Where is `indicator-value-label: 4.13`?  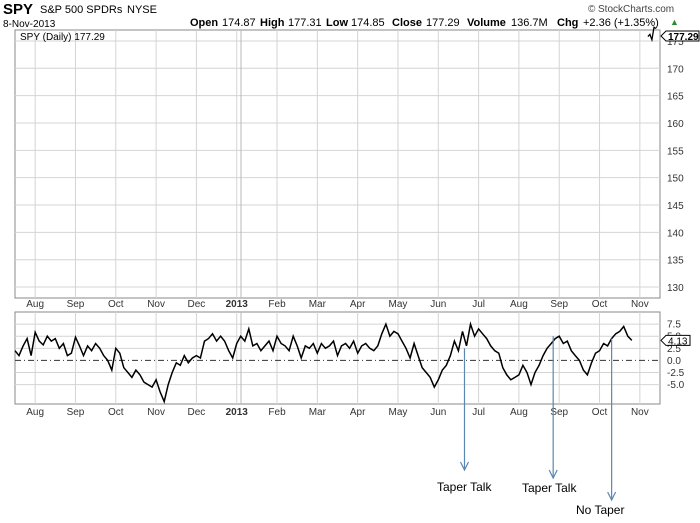
indicator-value-label: 4.13 is located at coordinates (678, 341).